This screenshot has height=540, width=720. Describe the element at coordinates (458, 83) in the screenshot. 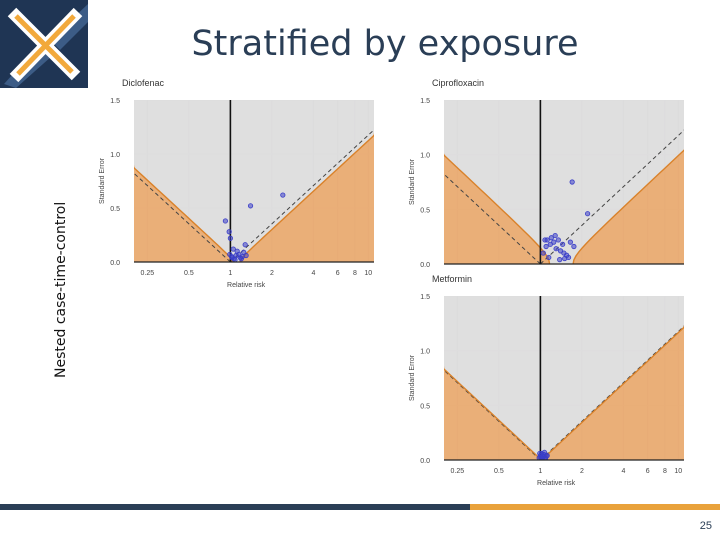

I see `chart-title: Ciprofloxacin` at that location.